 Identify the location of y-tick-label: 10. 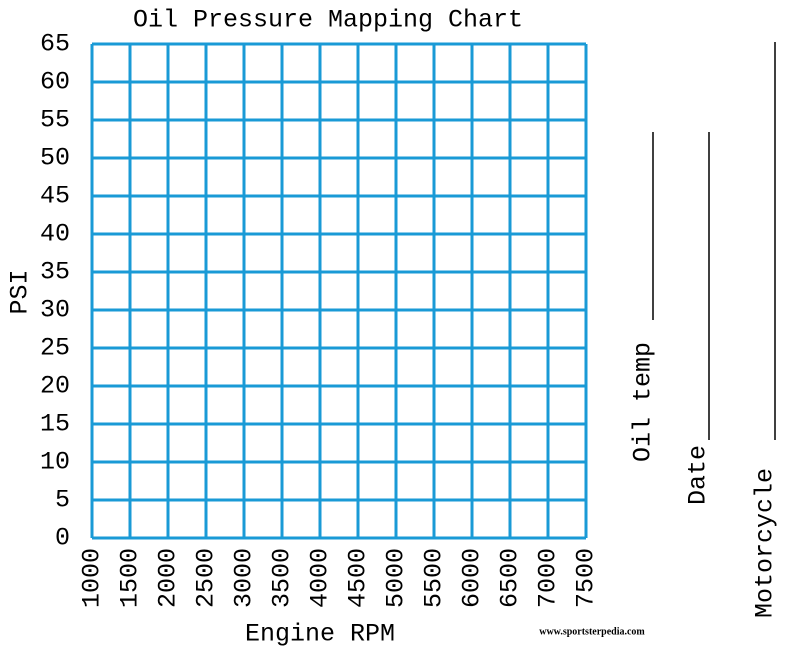
(55, 462).